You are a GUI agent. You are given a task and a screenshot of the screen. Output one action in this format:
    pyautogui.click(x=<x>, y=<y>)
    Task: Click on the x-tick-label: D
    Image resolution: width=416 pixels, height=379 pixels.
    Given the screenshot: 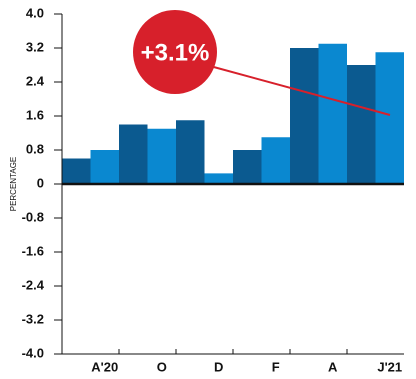 What is the action you would take?
    pyautogui.click(x=218, y=366)
    